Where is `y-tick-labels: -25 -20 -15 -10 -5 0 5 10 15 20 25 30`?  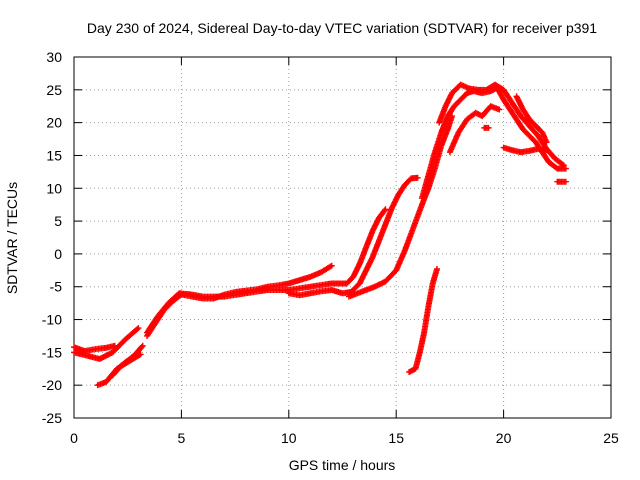 y-tick-labels: -25 -20 -15 -10 -5 0 5 10 15 20 25 30 is located at coordinates (52, 237).